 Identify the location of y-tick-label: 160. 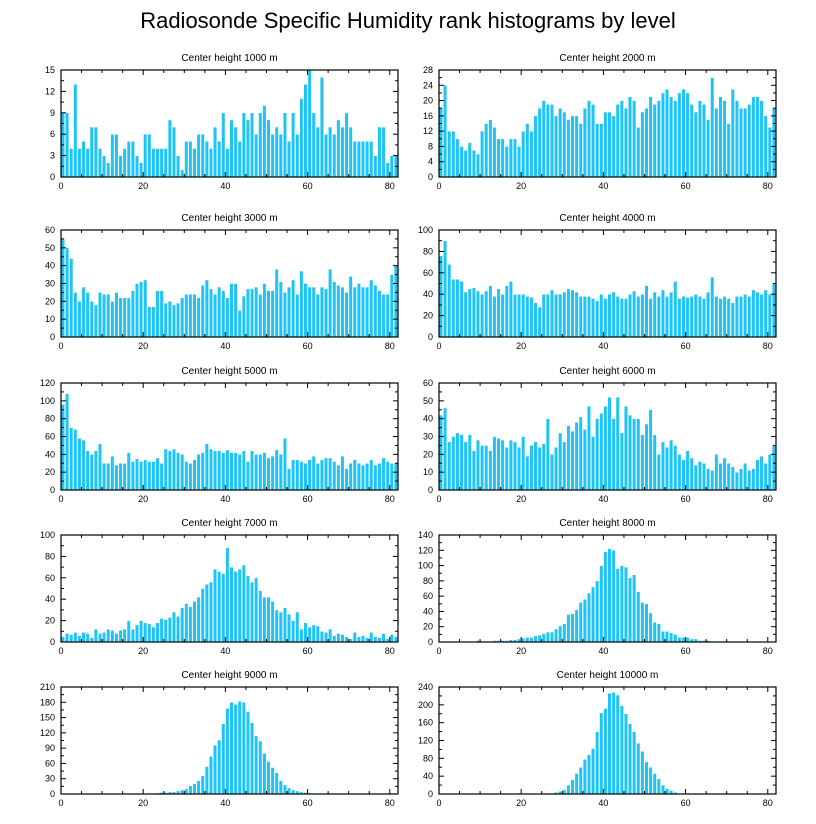
(425, 723).